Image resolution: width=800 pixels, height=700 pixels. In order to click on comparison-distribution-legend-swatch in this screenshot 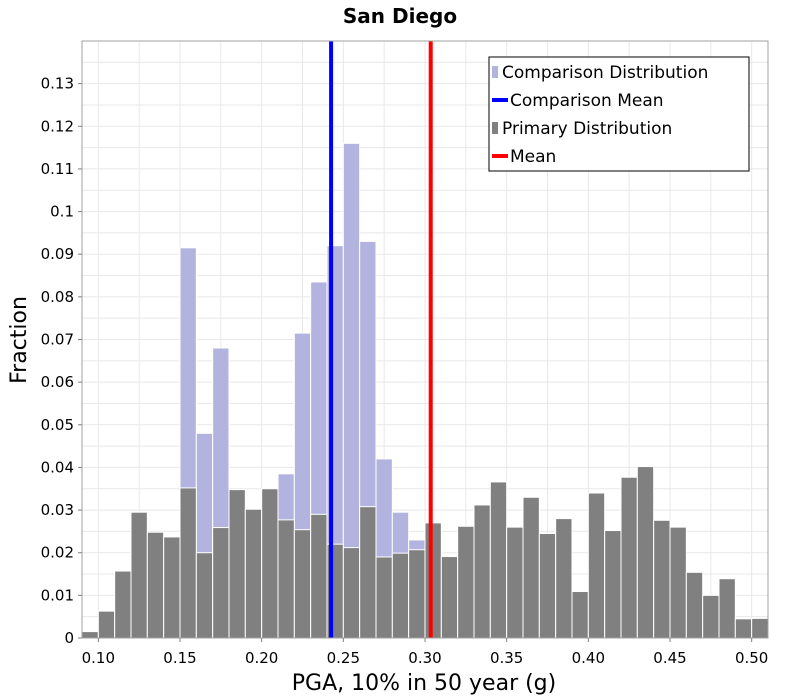, I will do `click(495, 72)`.